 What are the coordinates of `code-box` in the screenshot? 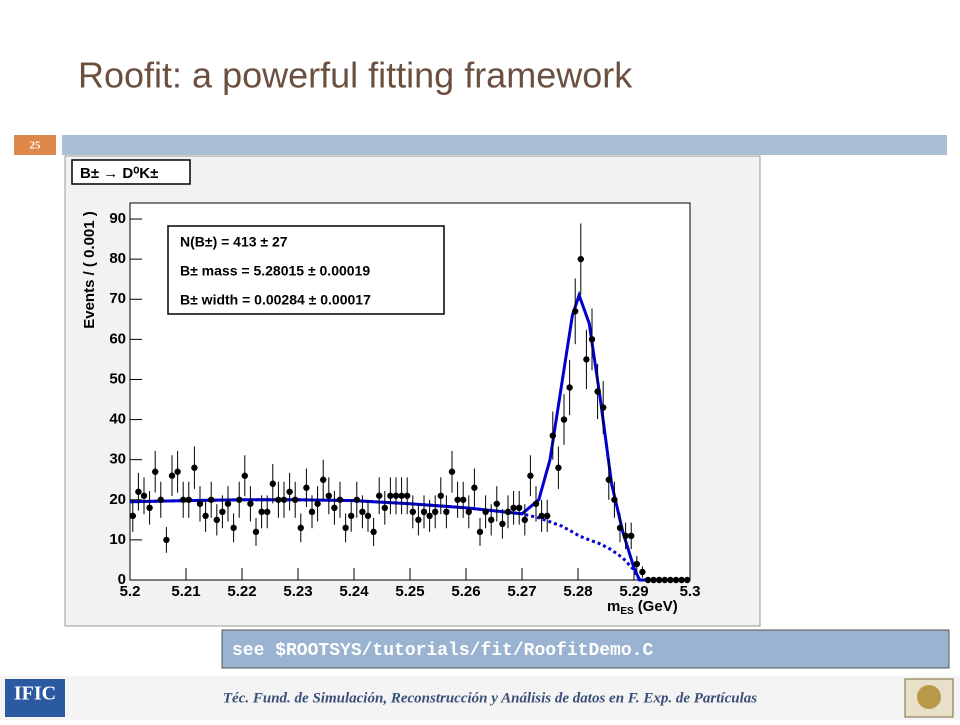 It's located at (585, 649).